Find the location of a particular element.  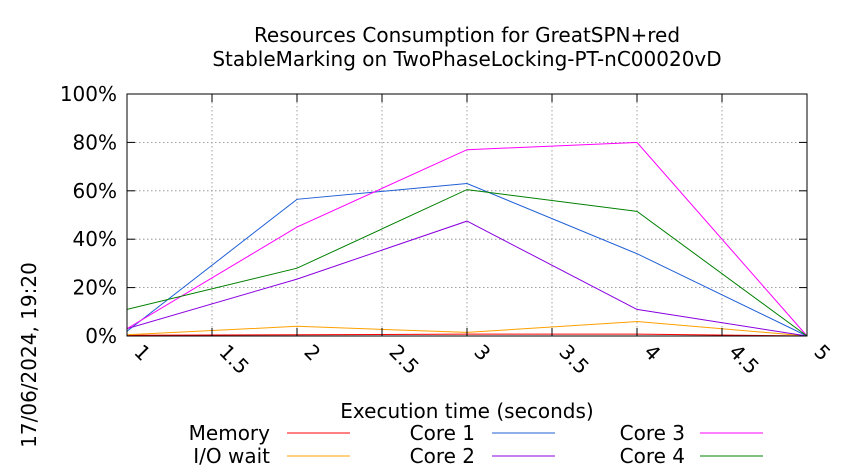

legend-entry-core-3: Core 3 is located at coordinates (691, 433).